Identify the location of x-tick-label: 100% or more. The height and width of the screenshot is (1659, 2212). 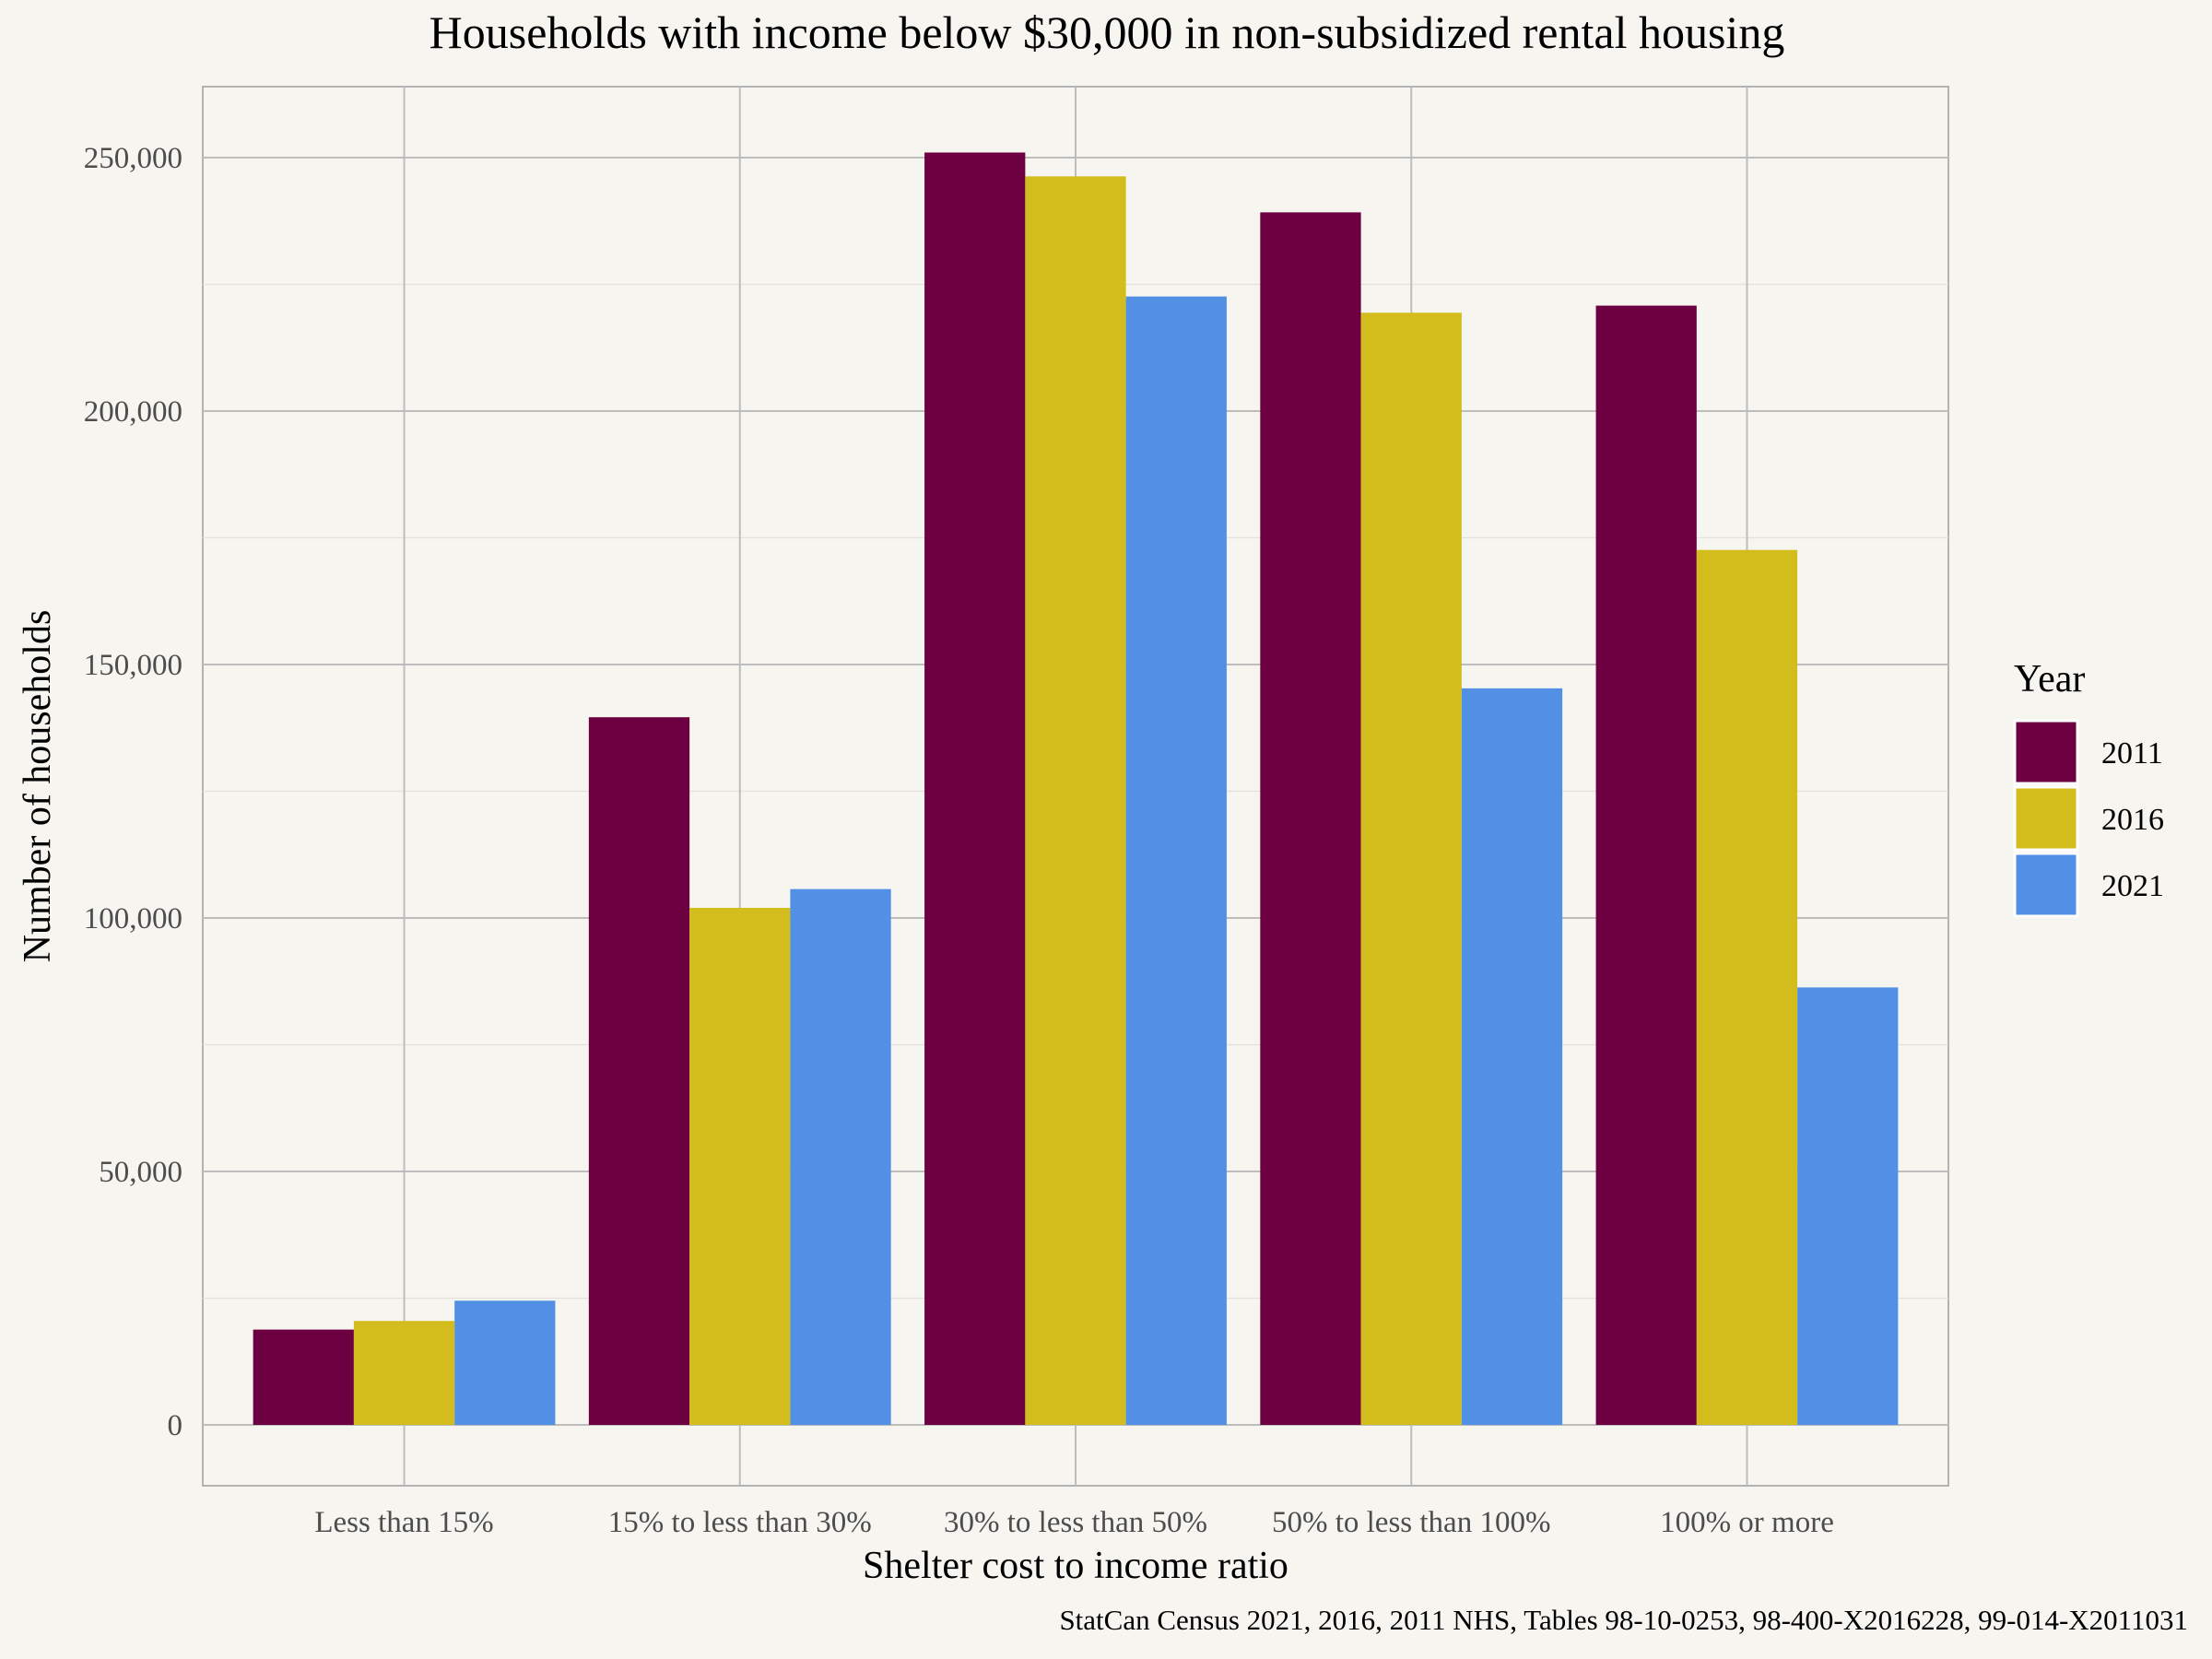
(1747, 1522).